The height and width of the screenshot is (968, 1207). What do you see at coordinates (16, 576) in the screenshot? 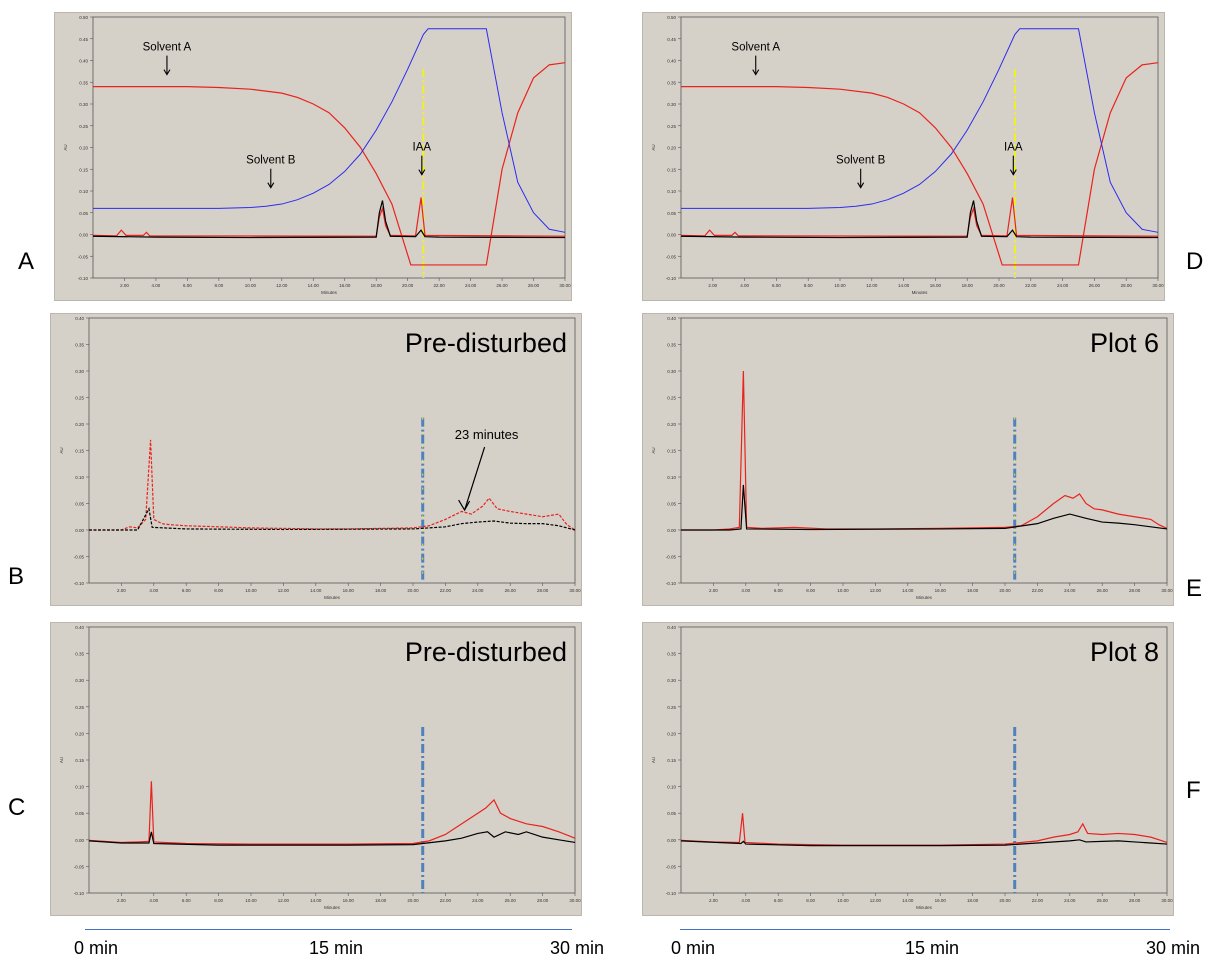
I see `panel-letter-b: B` at bounding box center [16, 576].